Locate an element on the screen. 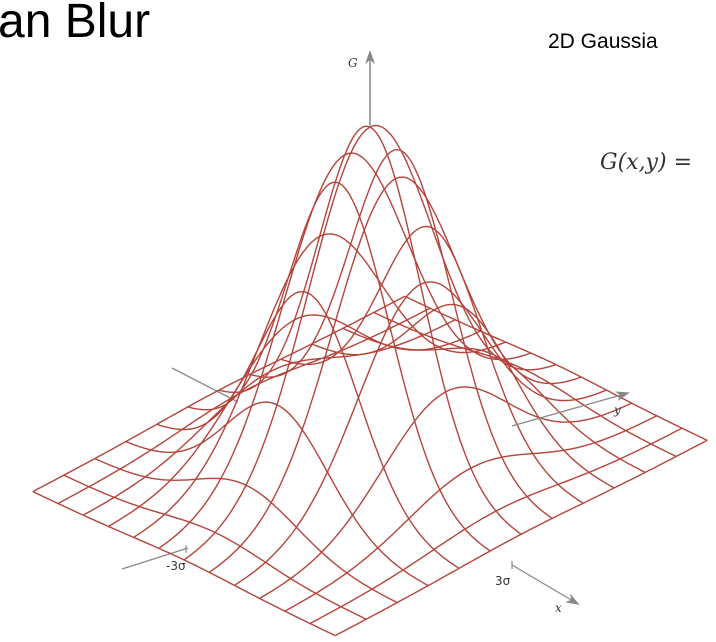 Image resolution: width=716 pixels, height=642 pixels. gaussian-formula: G(x,y) = is located at coordinates (646, 162).